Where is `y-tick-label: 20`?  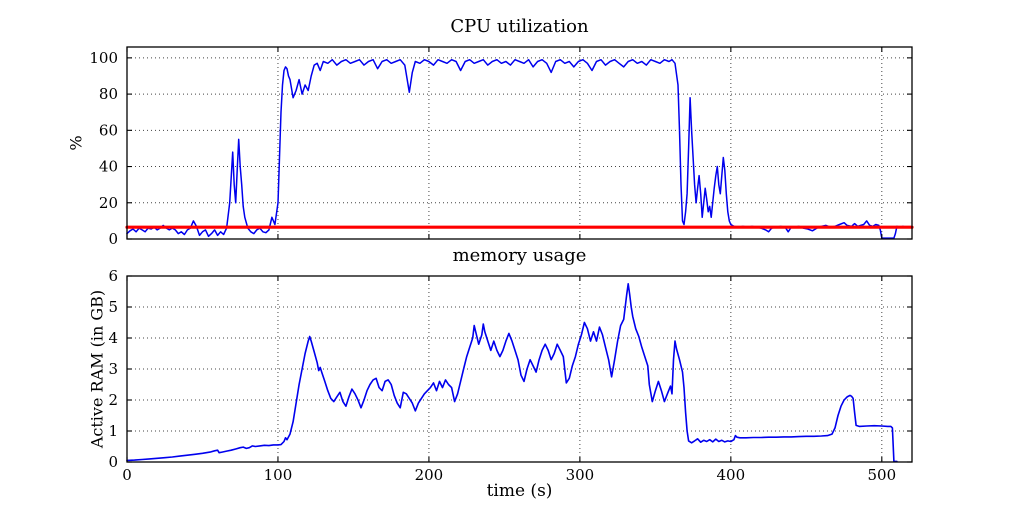
y-tick-label: 20 is located at coordinates (108, 203).